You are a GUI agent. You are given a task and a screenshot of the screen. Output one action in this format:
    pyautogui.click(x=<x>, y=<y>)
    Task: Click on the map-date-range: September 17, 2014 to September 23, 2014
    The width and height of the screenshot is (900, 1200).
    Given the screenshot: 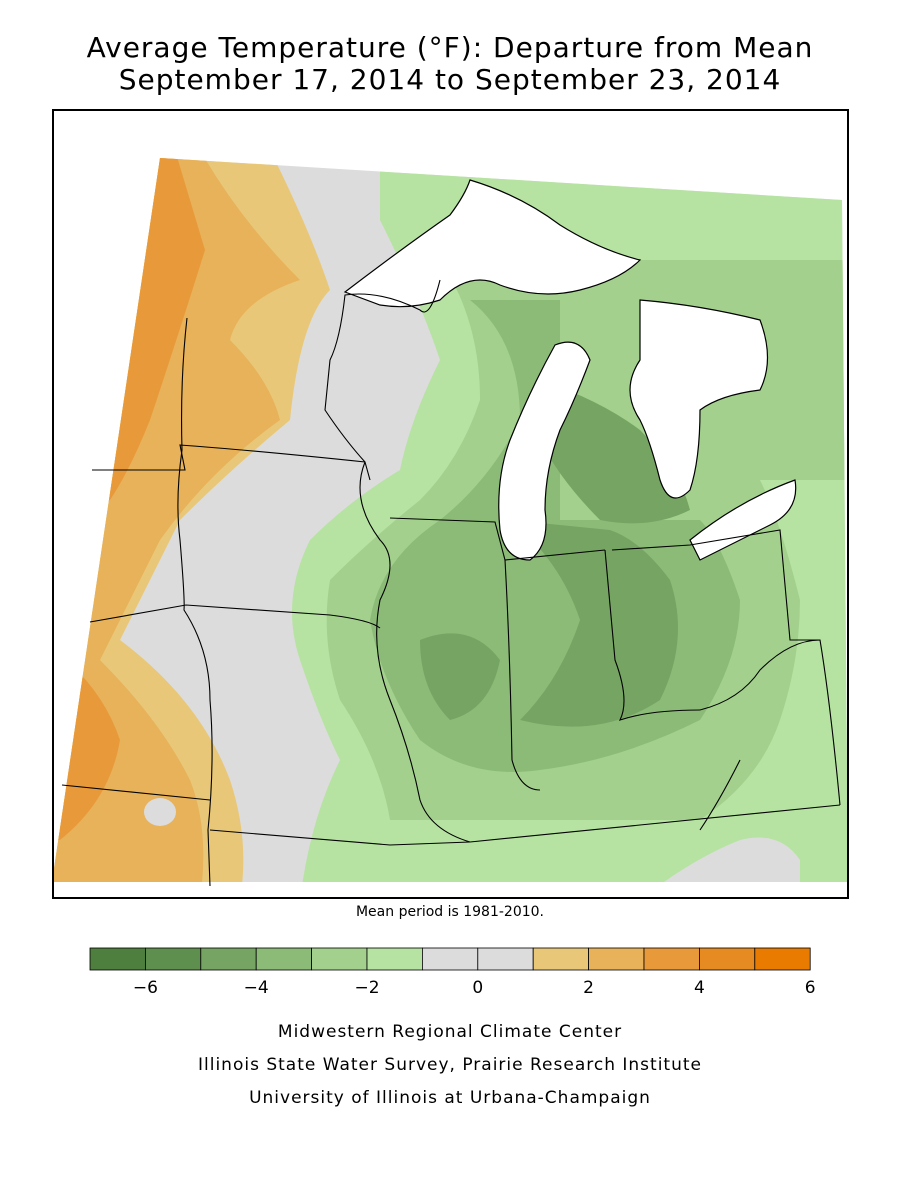 What is the action you would take?
    pyautogui.click(x=450, y=79)
    